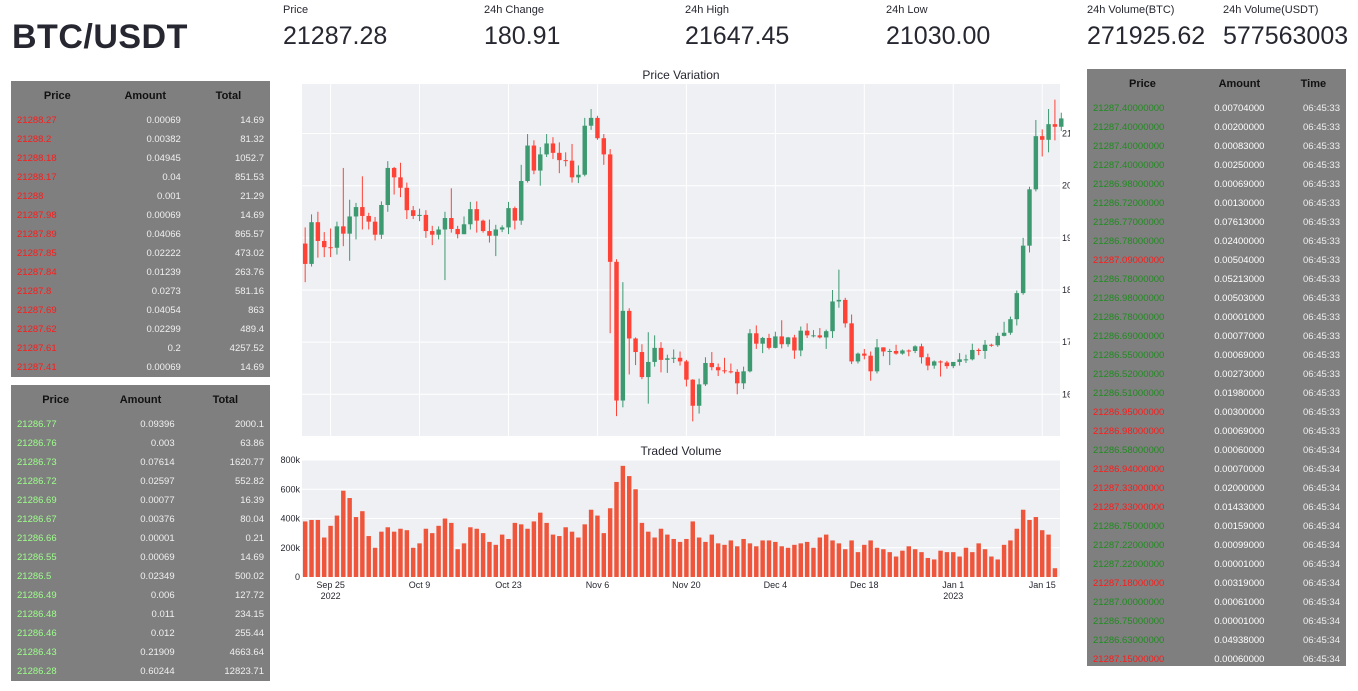 This screenshot has height=691, width=1358. What do you see at coordinates (290, 548) in the screenshot?
I see `volume-axis-tick-label: 200k` at bounding box center [290, 548].